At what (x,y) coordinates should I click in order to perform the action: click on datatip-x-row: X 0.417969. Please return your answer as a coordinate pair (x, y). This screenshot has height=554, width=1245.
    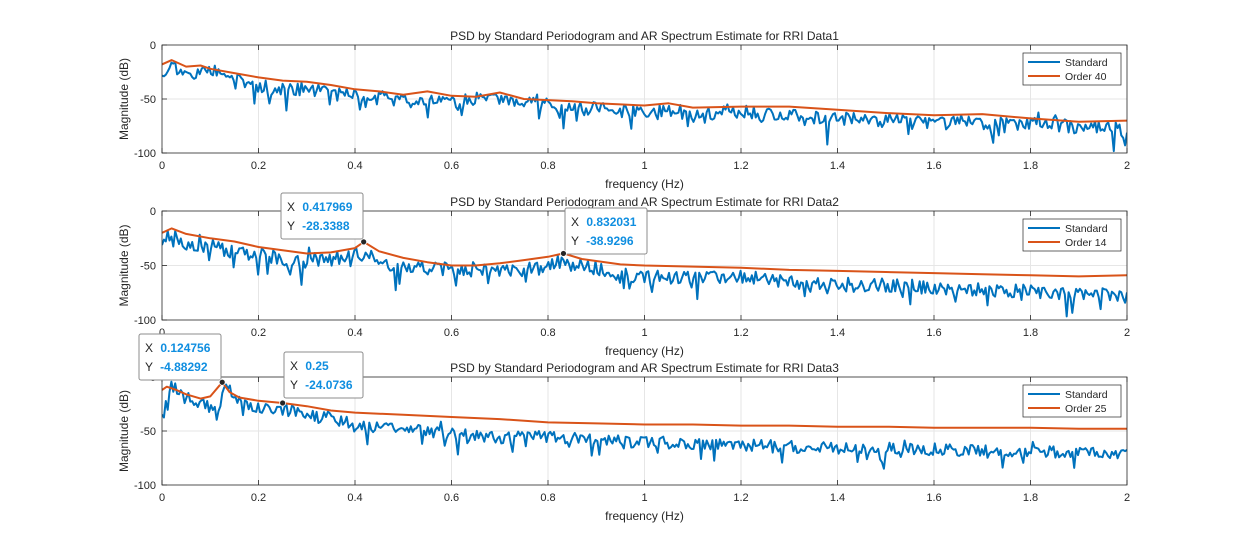
    Looking at the image, I should click on (320, 207).